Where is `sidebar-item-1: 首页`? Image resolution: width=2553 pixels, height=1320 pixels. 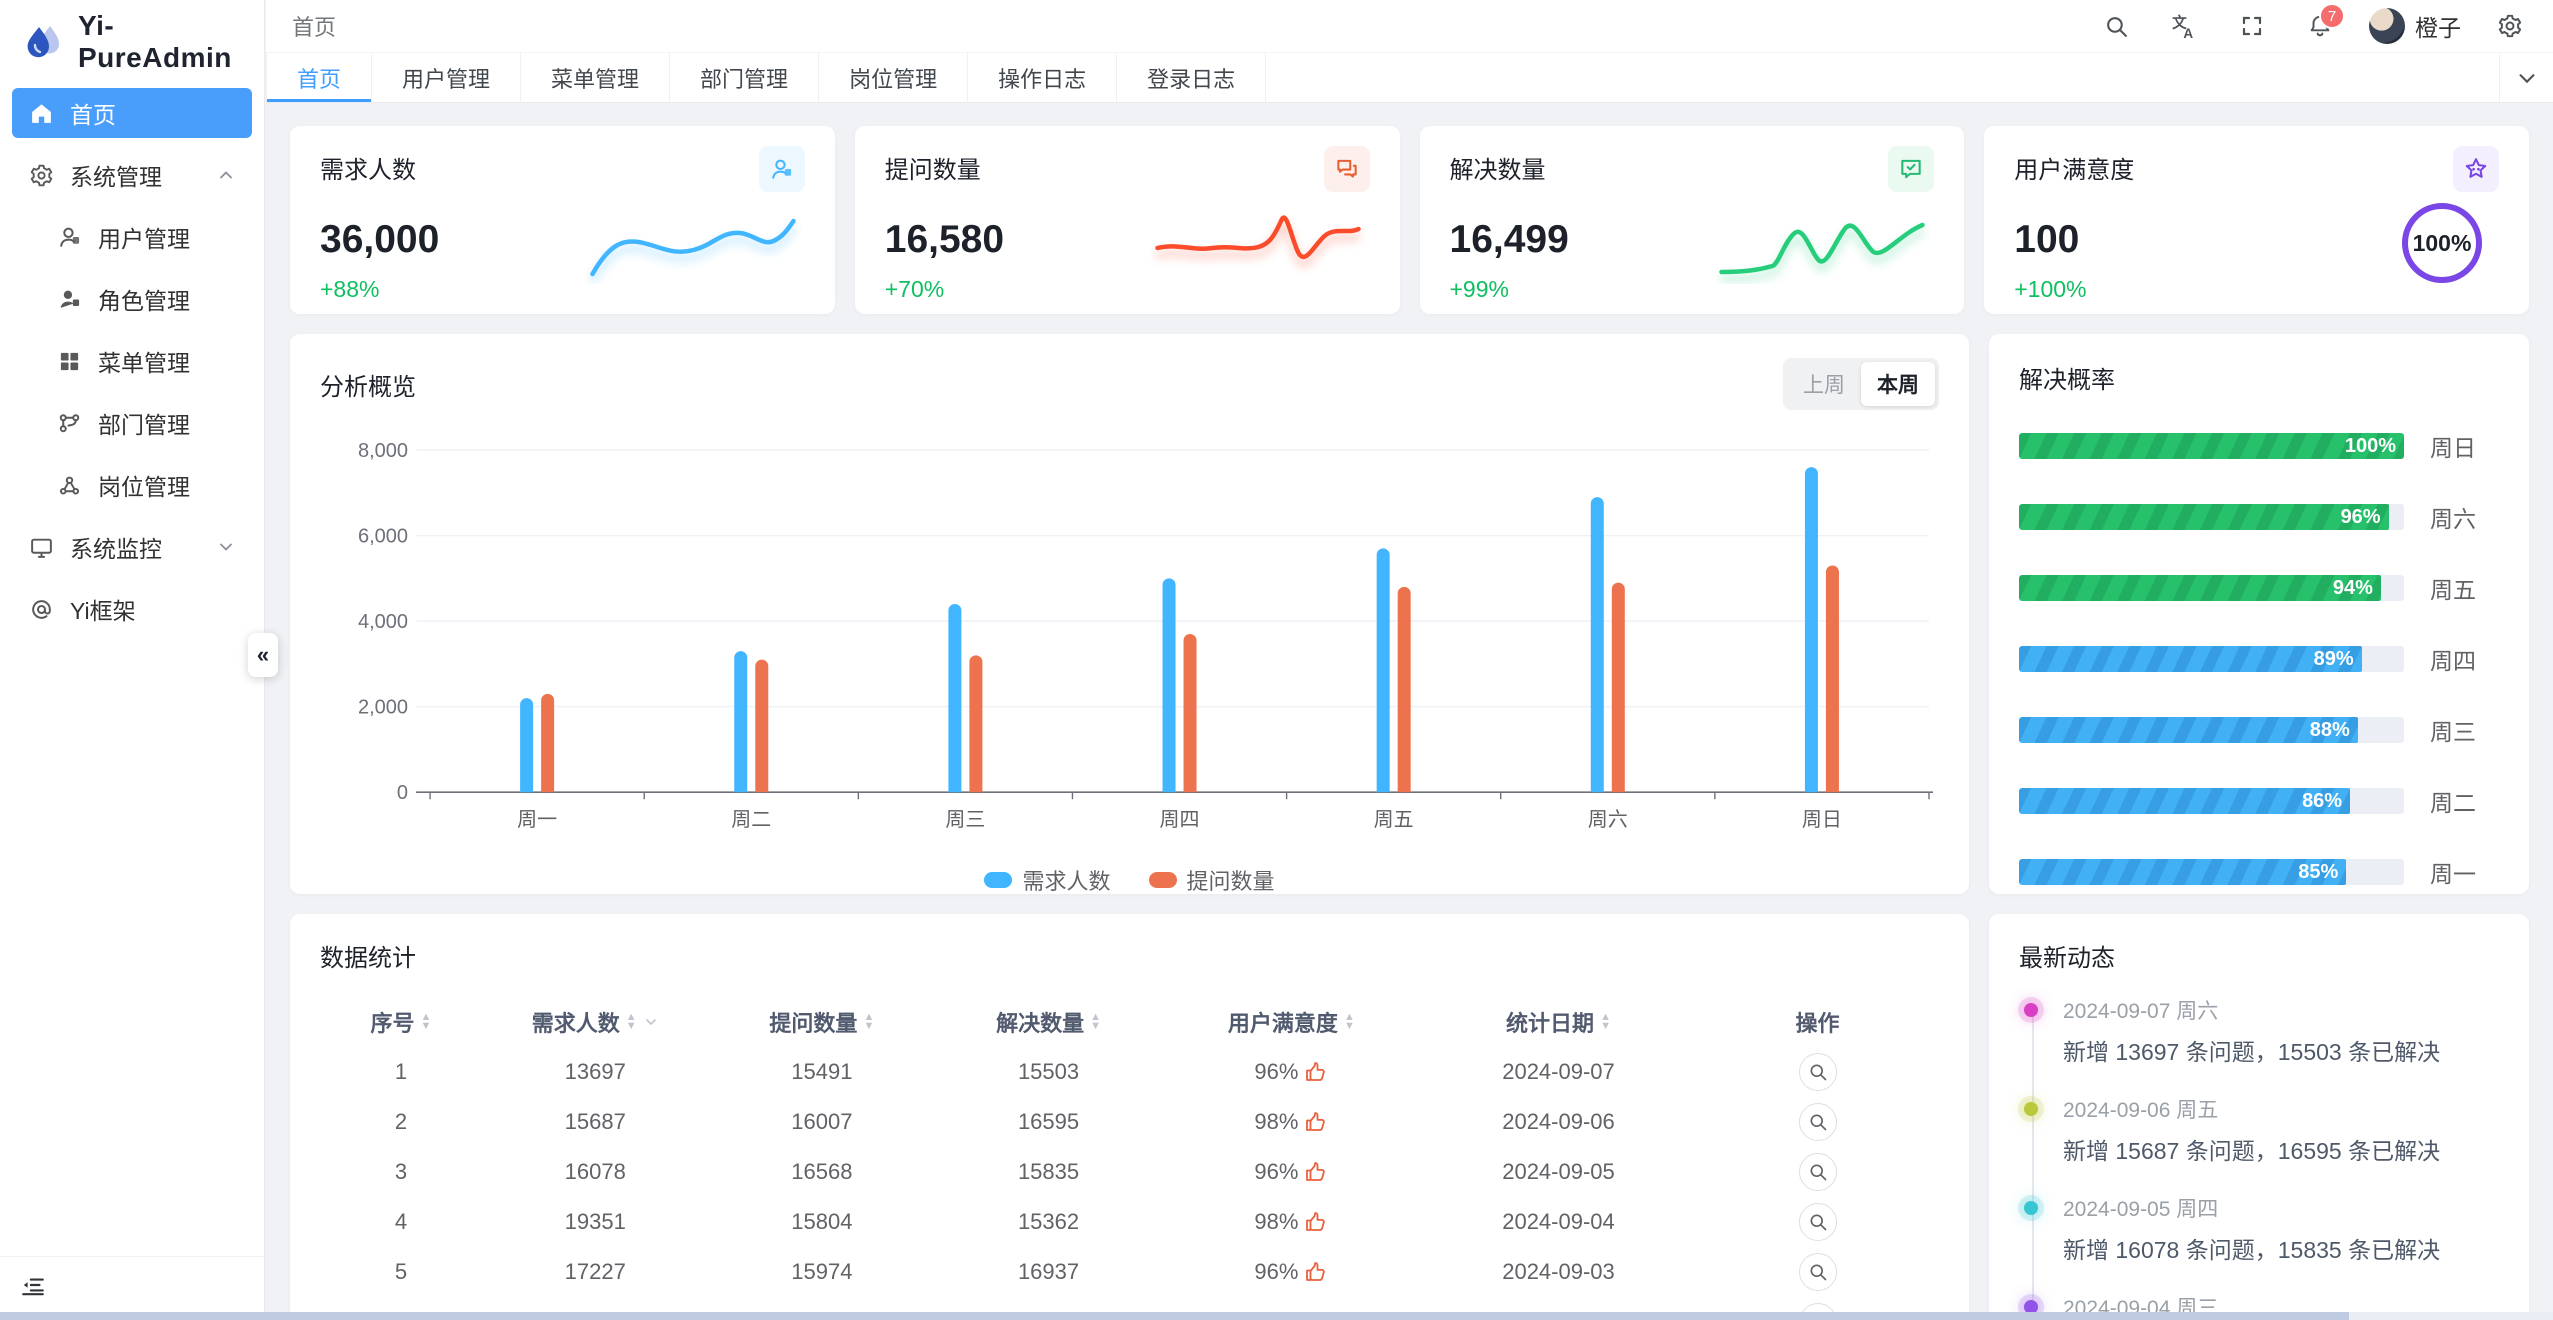
sidebar-item-1: 首页 is located at coordinates (132, 113).